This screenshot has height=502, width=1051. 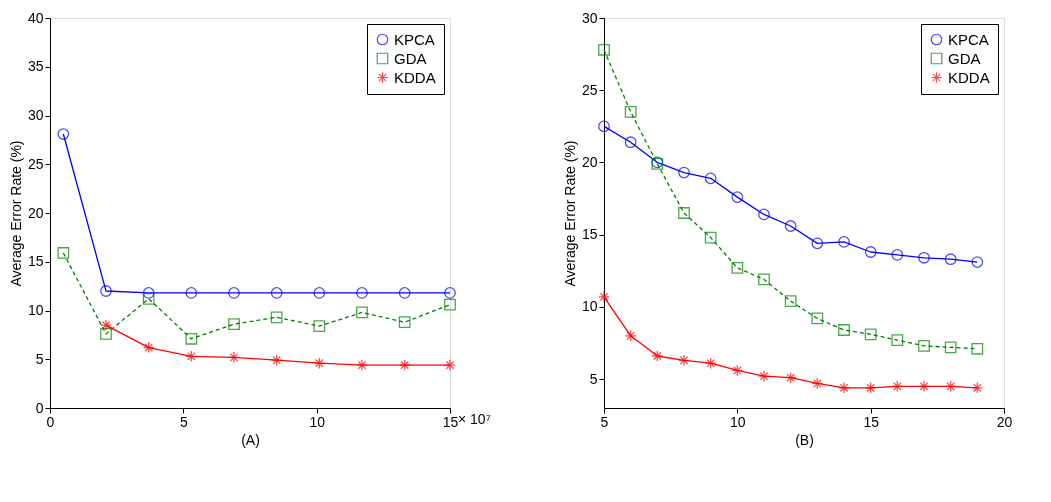 I want to click on y-tick-label: 35, so click(x=35, y=66).